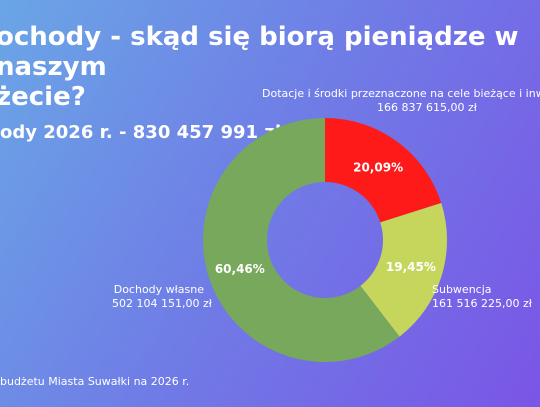 The image size is (540, 407). What do you see at coordinates (141, 132) in the screenshot?
I see `total-income-label: ody 2026 r. - 830 457 991 zł` at bounding box center [141, 132].